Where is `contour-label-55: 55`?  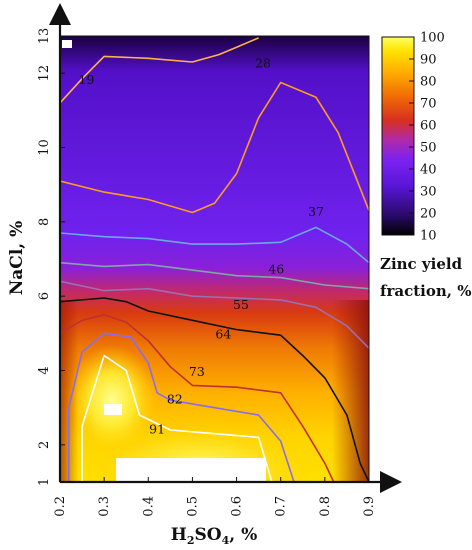
contour-label-55: 55 is located at coordinates (241, 304).